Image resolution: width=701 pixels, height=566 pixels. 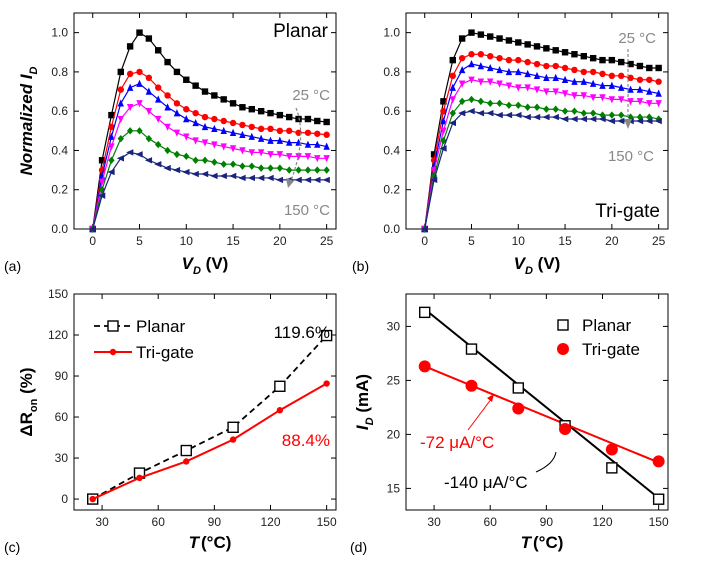 What do you see at coordinates (58, 294) in the screenshot?
I see `y-tick-label: 150` at bounding box center [58, 294].